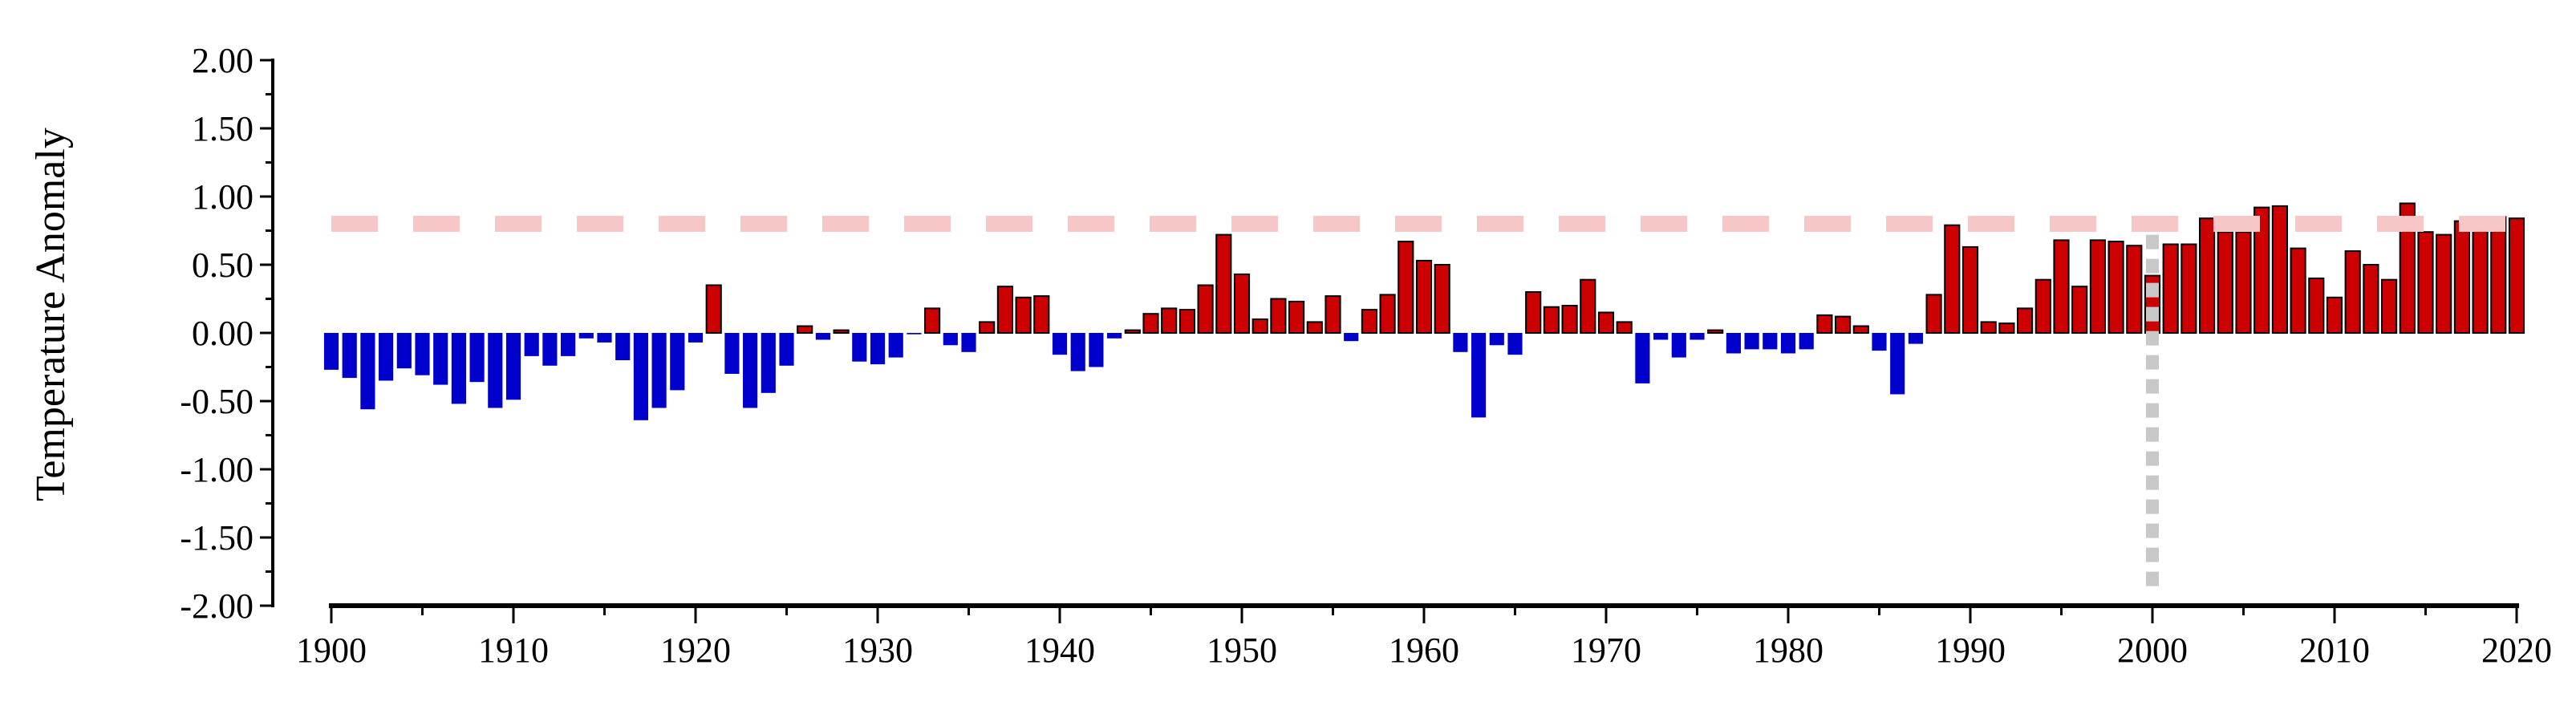 The width and height of the screenshot is (2576, 722). I want to click on bar-1992, so click(2006, 328).